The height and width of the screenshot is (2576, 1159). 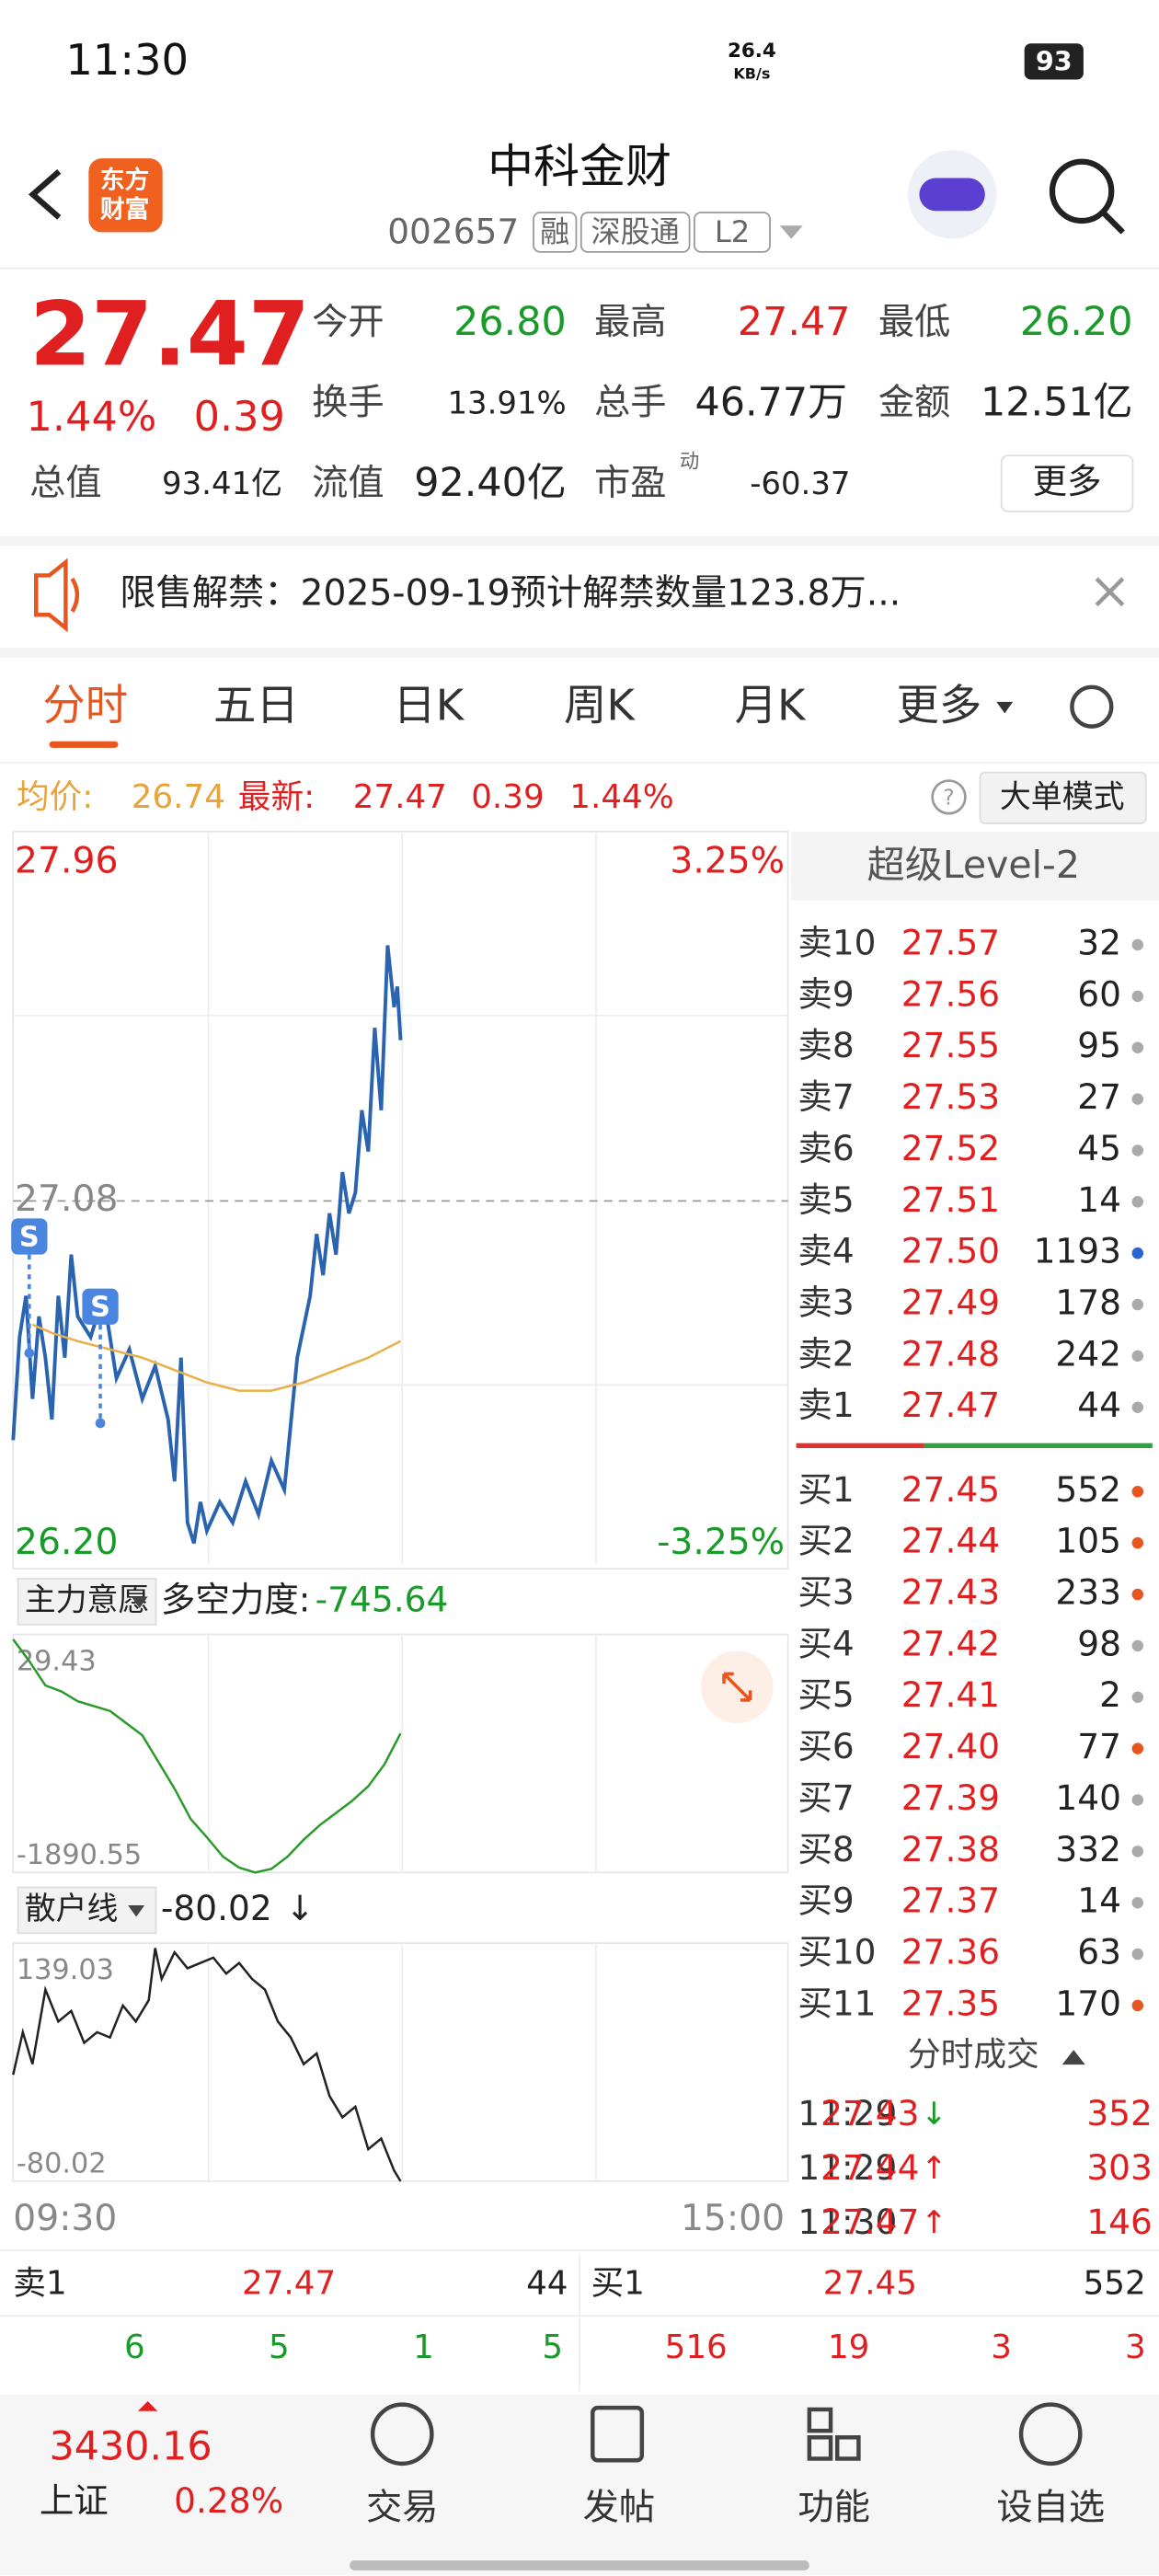 What do you see at coordinates (66, 860) in the screenshot?
I see `y-label: 27.96` at bounding box center [66, 860].